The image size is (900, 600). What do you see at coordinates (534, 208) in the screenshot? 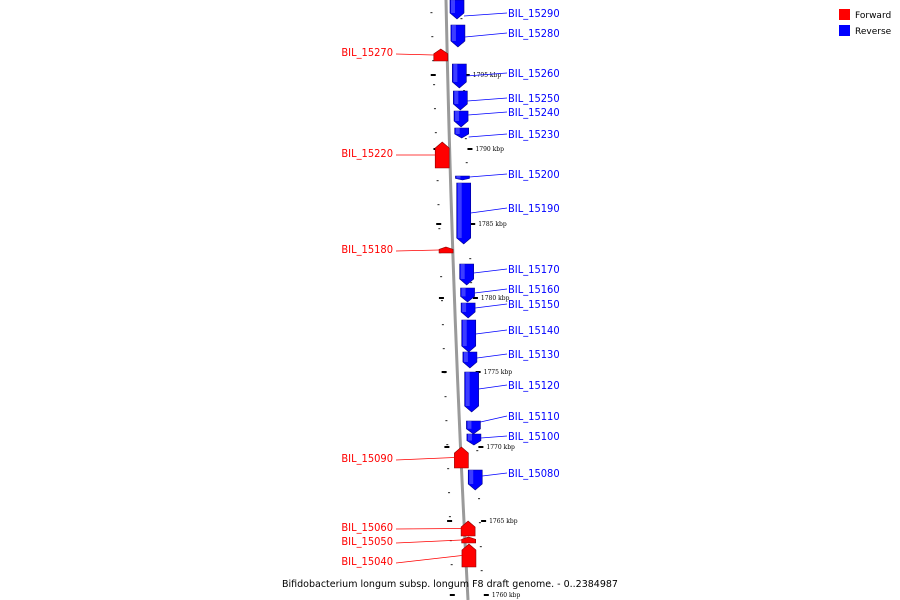
I see `reverse-gene-label: BIL_15190` at bounding box center [534, 208].